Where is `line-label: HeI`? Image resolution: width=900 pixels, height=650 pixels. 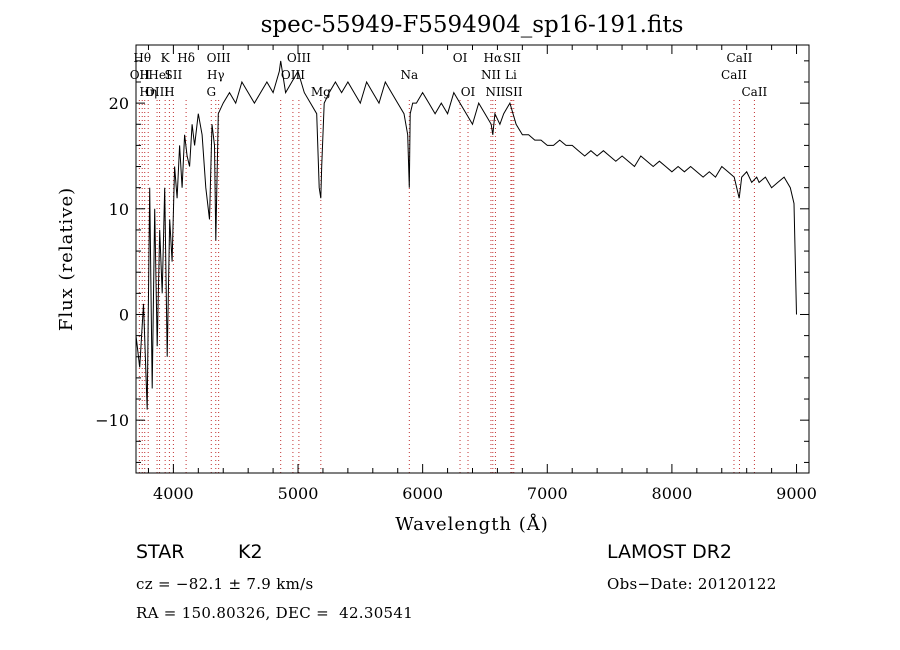 line-label: HeI is located at coordinates (159, 75).